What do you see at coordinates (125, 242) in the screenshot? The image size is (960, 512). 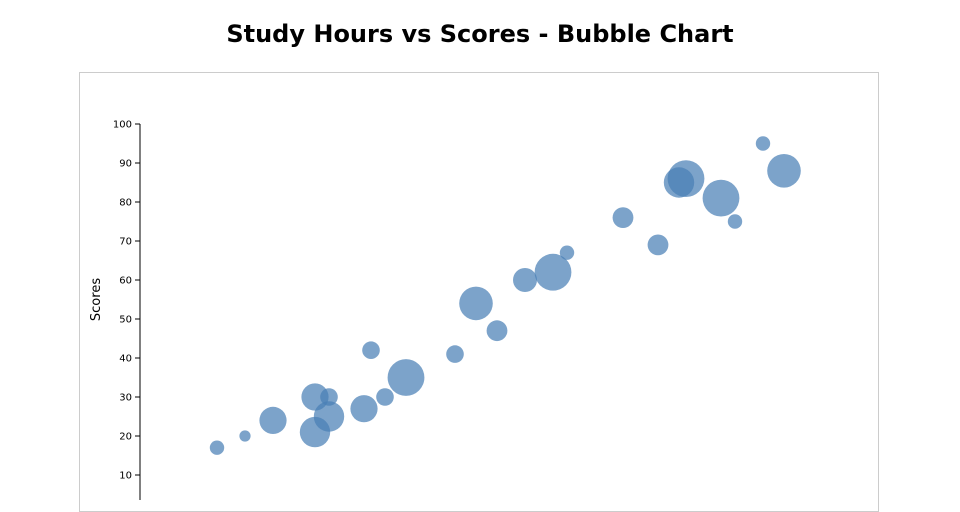 I see `y-tick-label: 70` at bounding box center [125, 242].